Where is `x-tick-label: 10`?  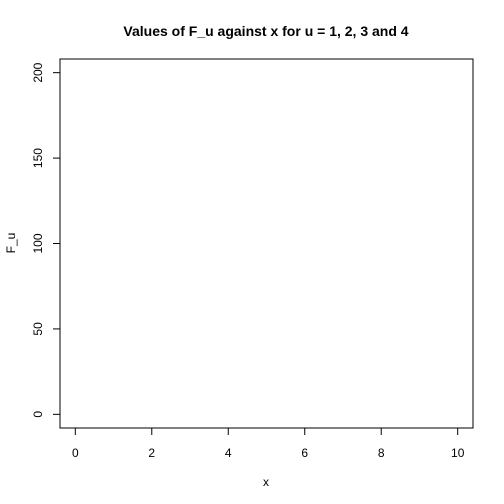
x-tick-label: 10 is located at coordinates (458, 453).